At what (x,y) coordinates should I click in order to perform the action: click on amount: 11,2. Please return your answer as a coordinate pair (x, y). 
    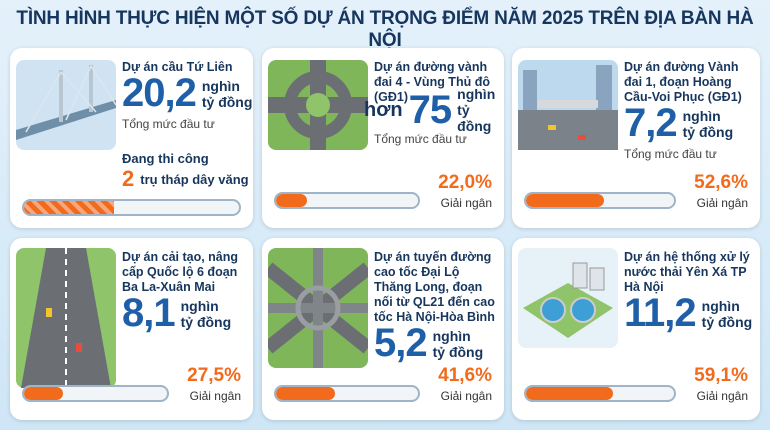
    Looking at the image, I should click on (660, 313).